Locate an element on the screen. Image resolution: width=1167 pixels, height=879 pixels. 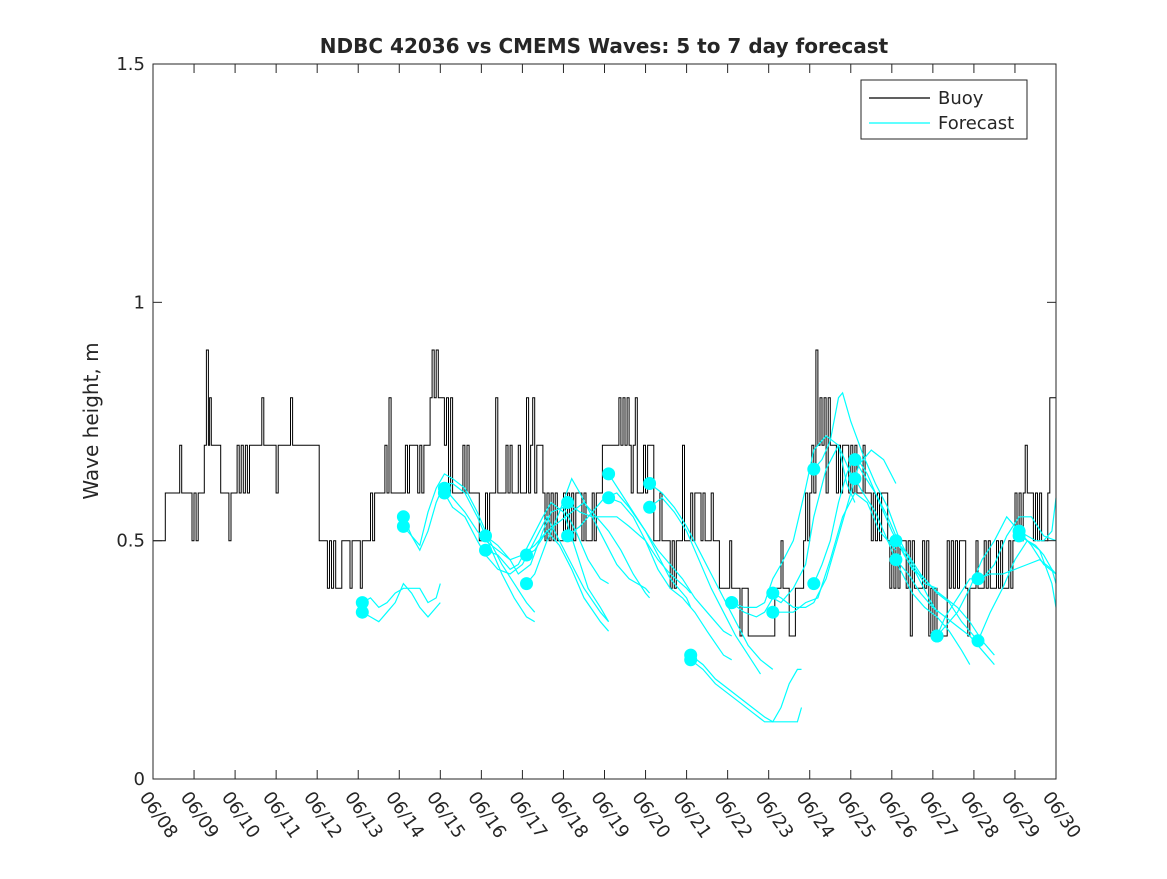
x-tick-label: 06/08 is located at coordinates (158, 815).